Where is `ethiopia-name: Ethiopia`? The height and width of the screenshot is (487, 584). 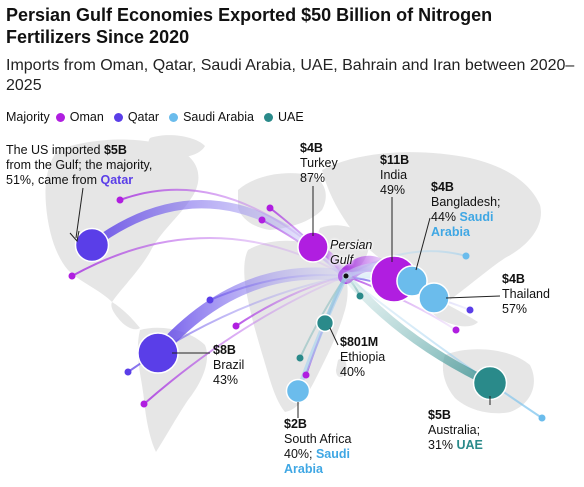
ethiopia-name: Ethiopia is located at coordinates (363, 357).